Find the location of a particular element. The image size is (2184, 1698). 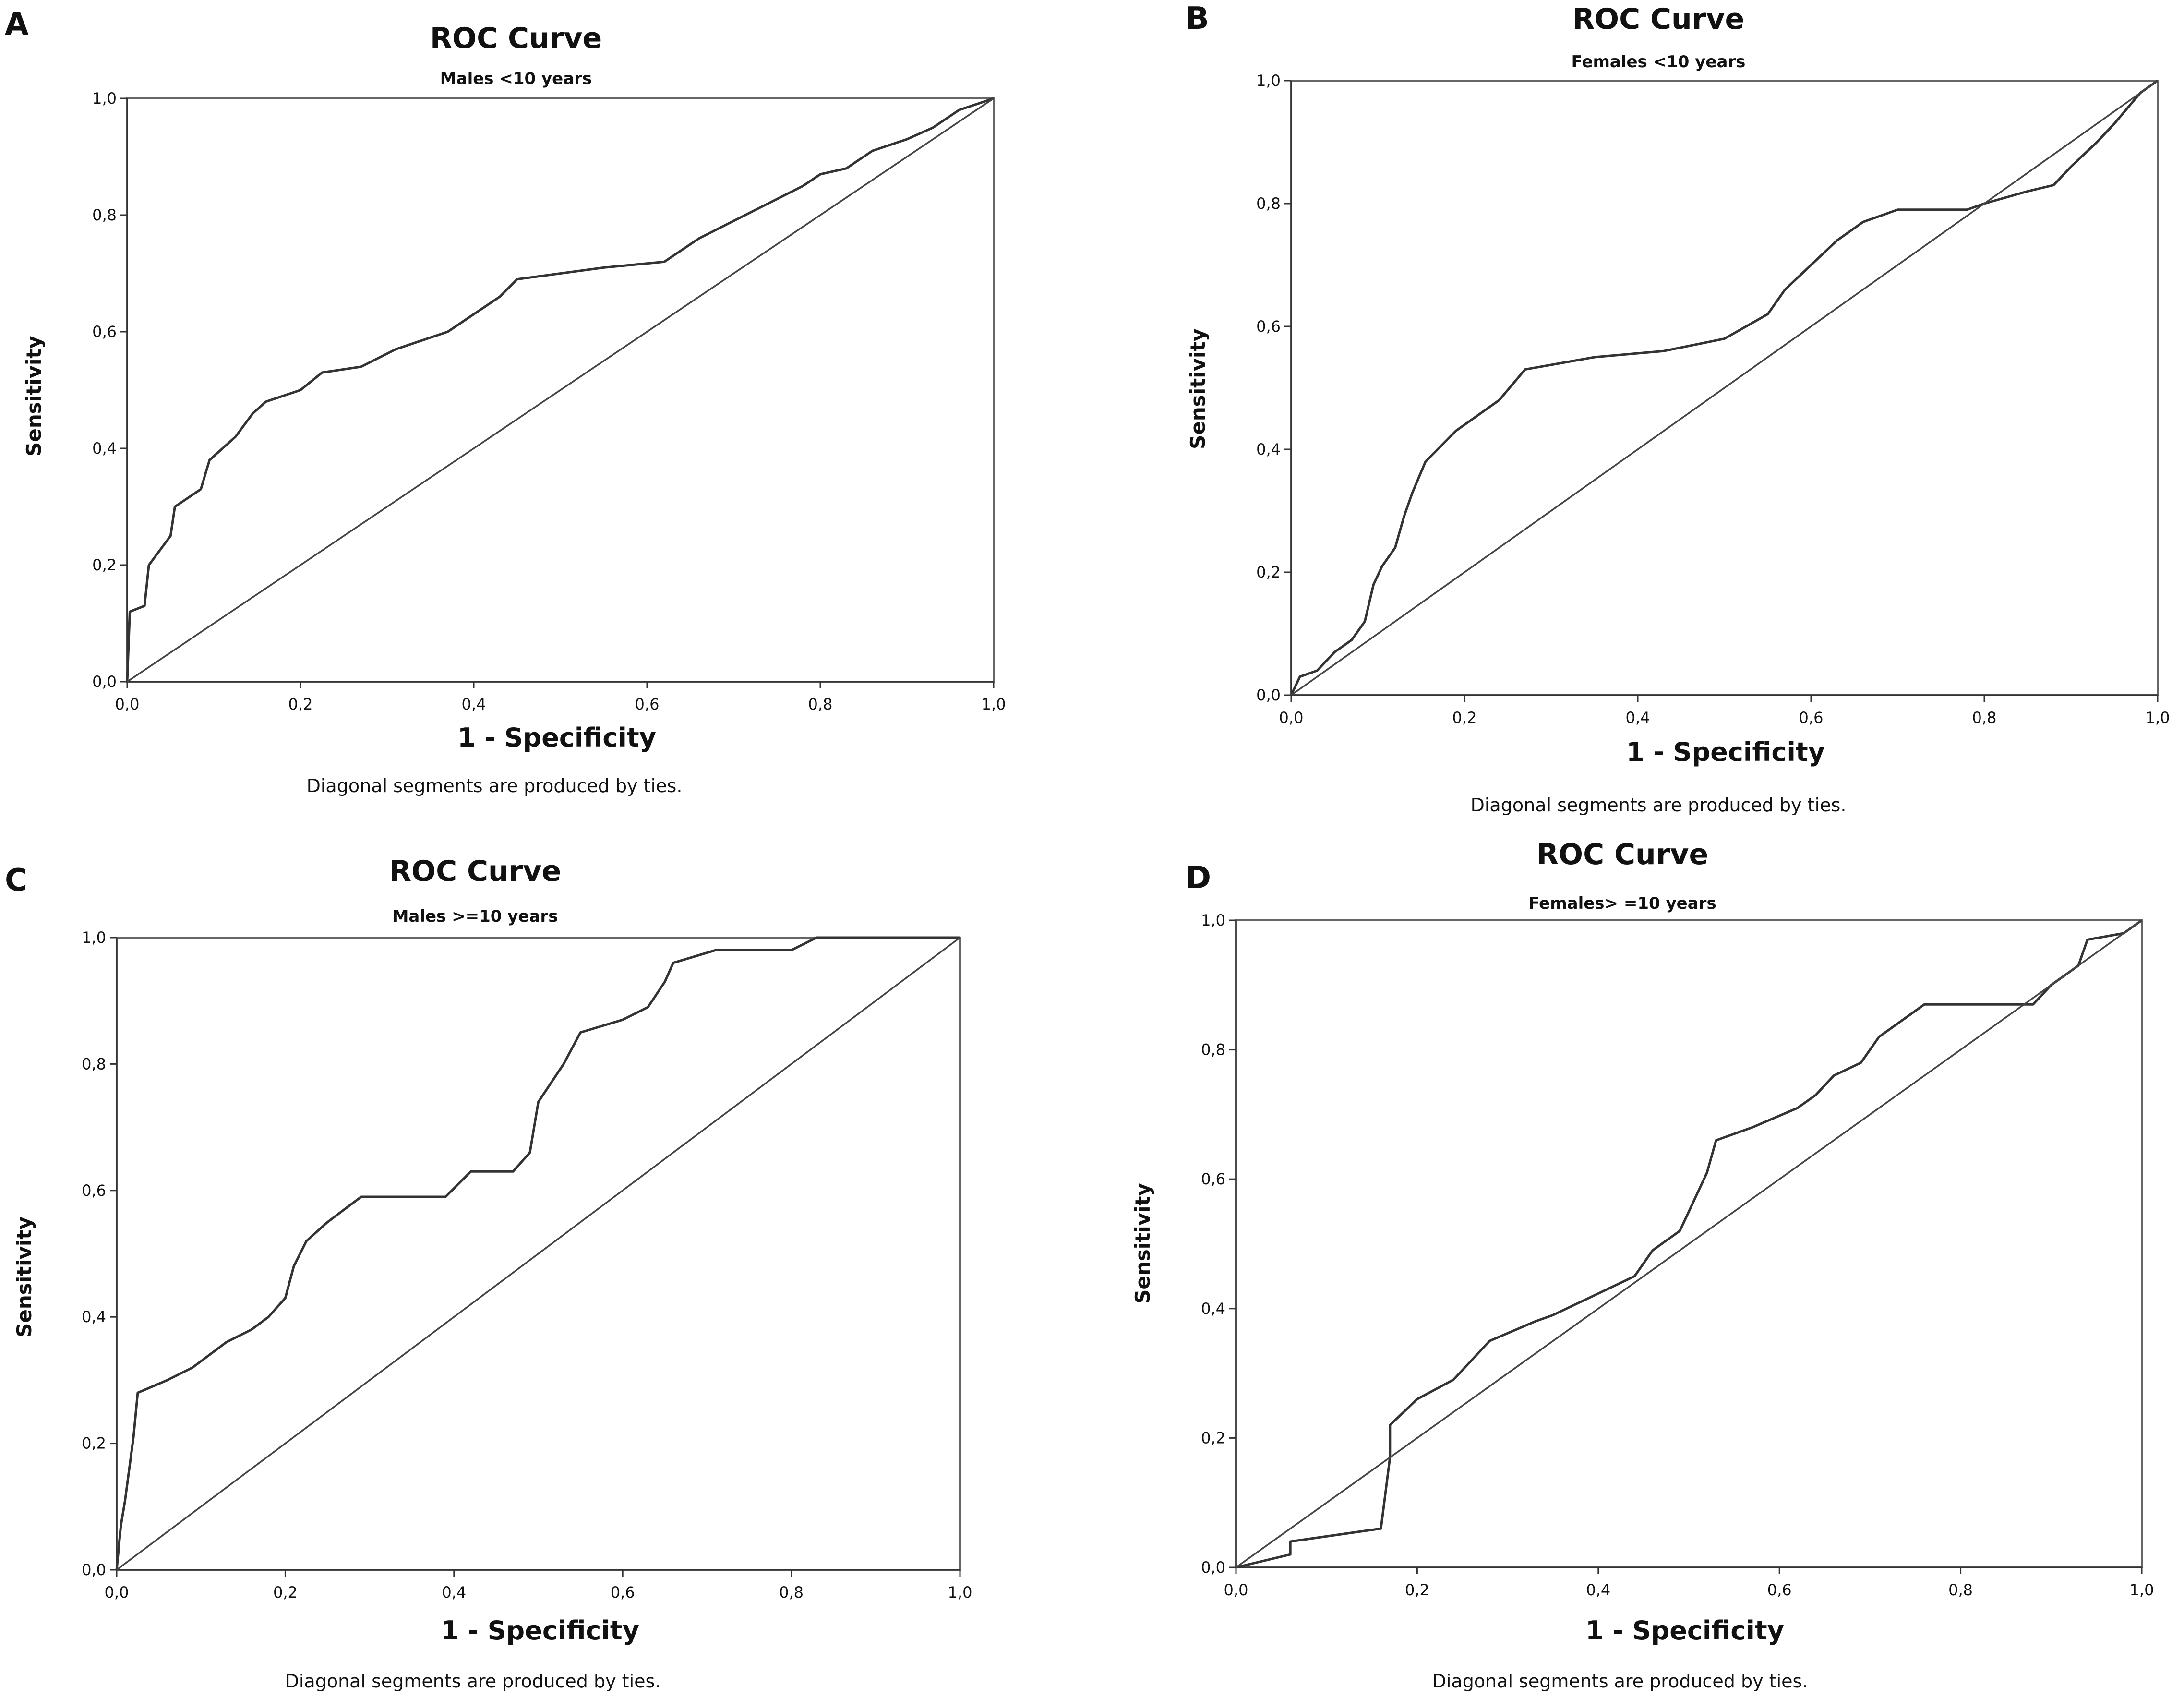

panel-letter: D is located at coordinates (1198, 878).